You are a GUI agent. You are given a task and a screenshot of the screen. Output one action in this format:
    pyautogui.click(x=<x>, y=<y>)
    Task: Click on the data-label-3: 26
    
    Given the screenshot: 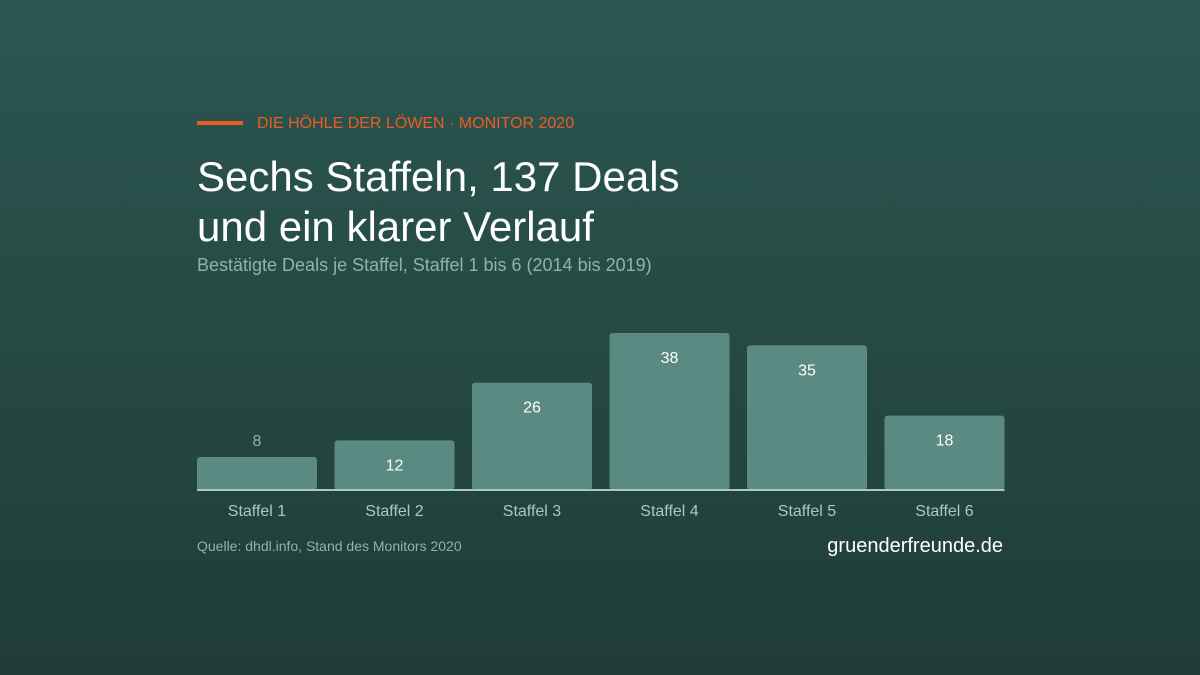 What is the action you would take?
    pyautogui.click(x=532, y=408)
    